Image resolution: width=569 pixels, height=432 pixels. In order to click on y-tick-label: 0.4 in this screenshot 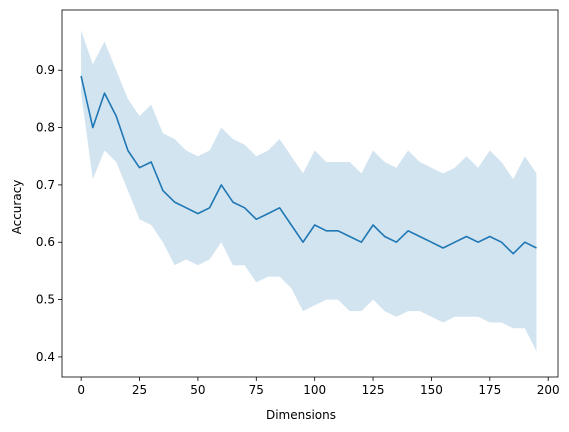, I will do `click(45, 357)`.